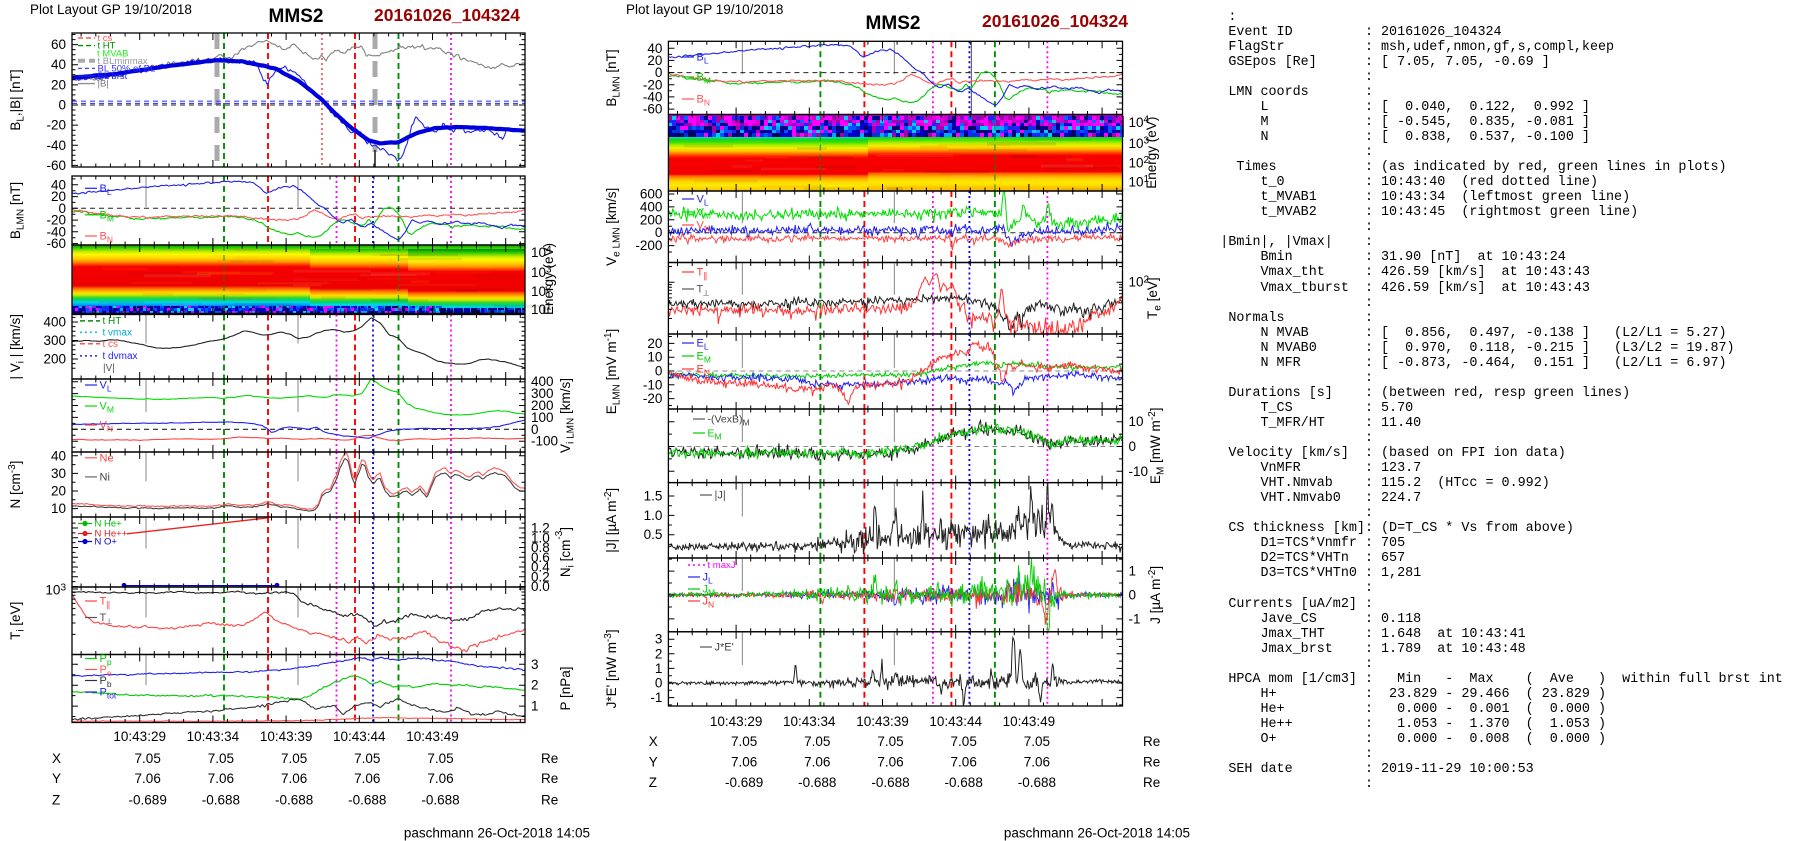  What do you see at coordinates (17, 99) in the screenshot?
I see `svg-text: BL,|B| [nT]` at bounding box center [17, 99].